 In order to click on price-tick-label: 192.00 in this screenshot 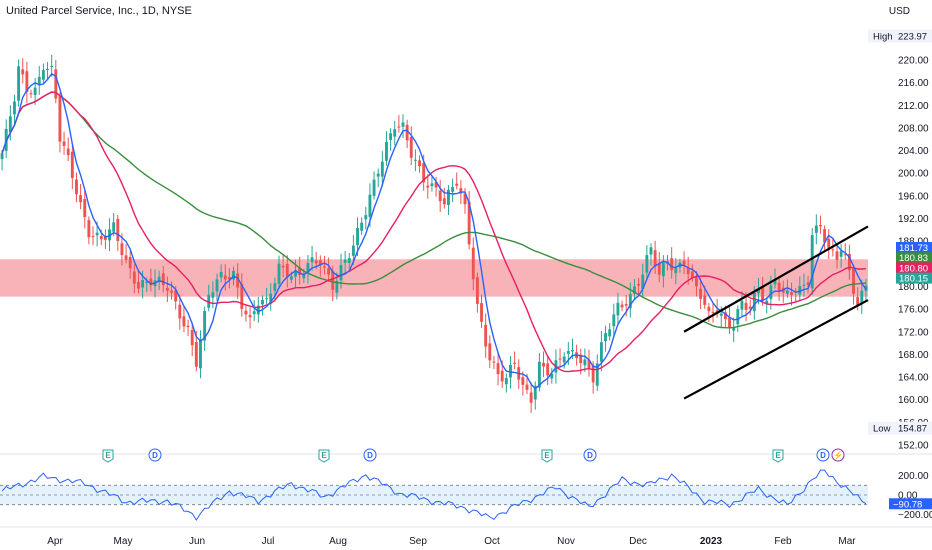, I will do `click(913, 219)`.